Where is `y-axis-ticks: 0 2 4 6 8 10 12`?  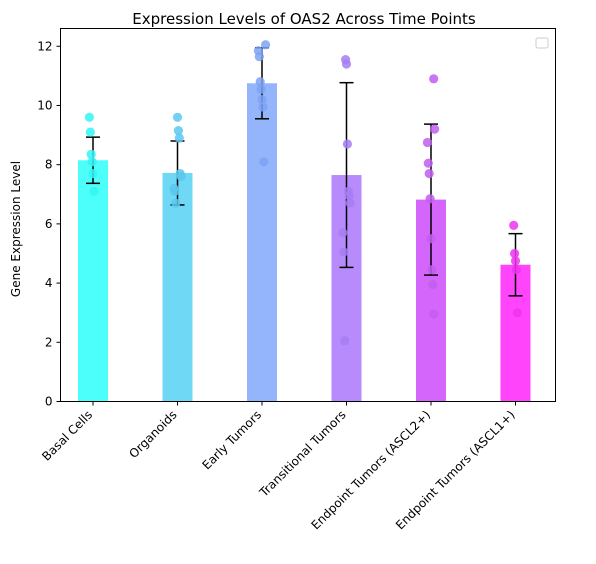
y-axis-ticks: 0 2 4 6 8 10 12 is located at coordinates (49, 224).